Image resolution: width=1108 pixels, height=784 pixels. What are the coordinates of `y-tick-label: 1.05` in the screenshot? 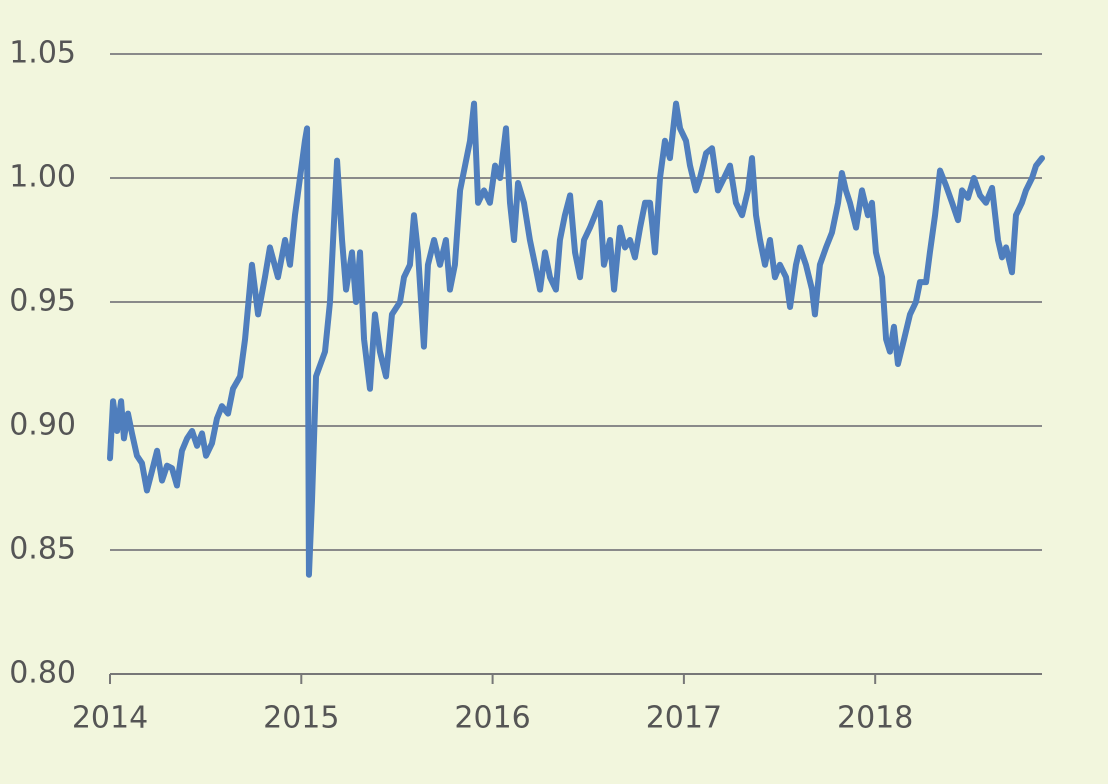 It's located at (42, 53).